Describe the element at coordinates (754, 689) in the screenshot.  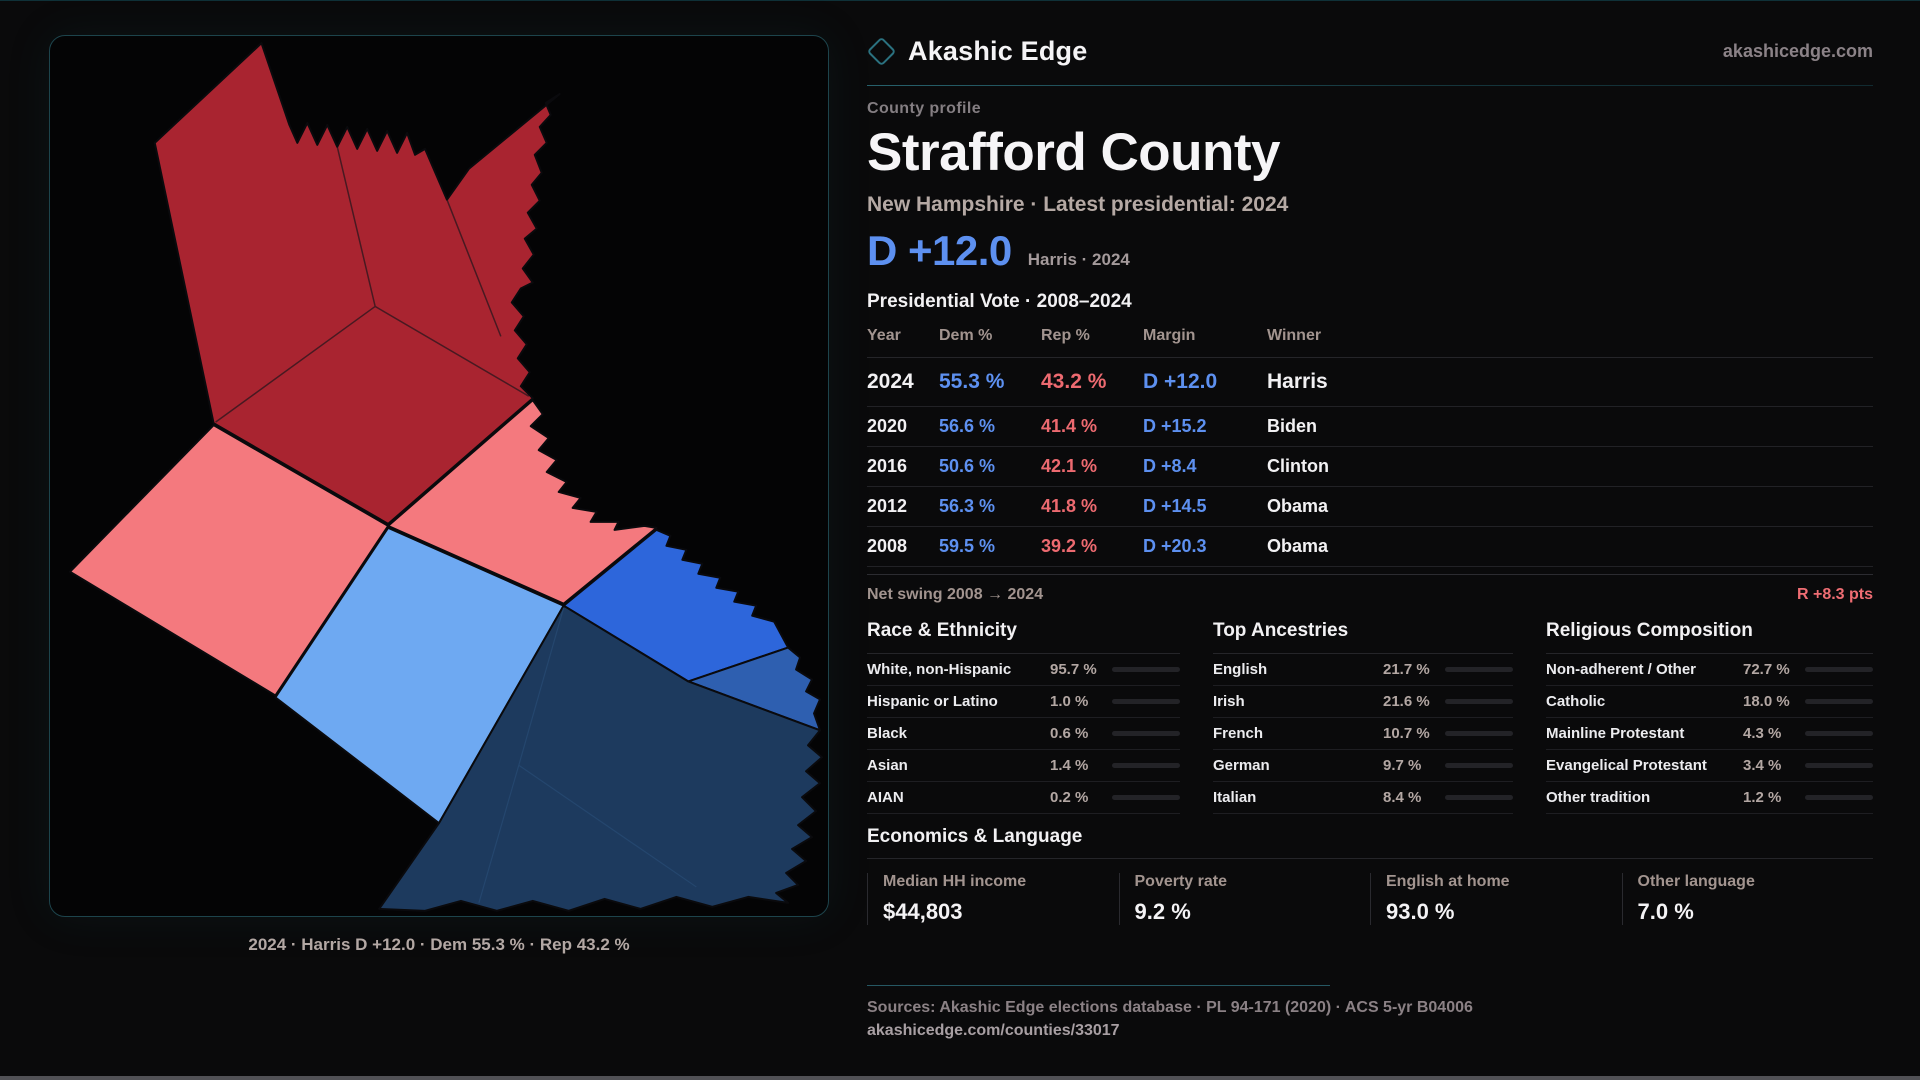
I see `county-region-coastal-dem` at that location.